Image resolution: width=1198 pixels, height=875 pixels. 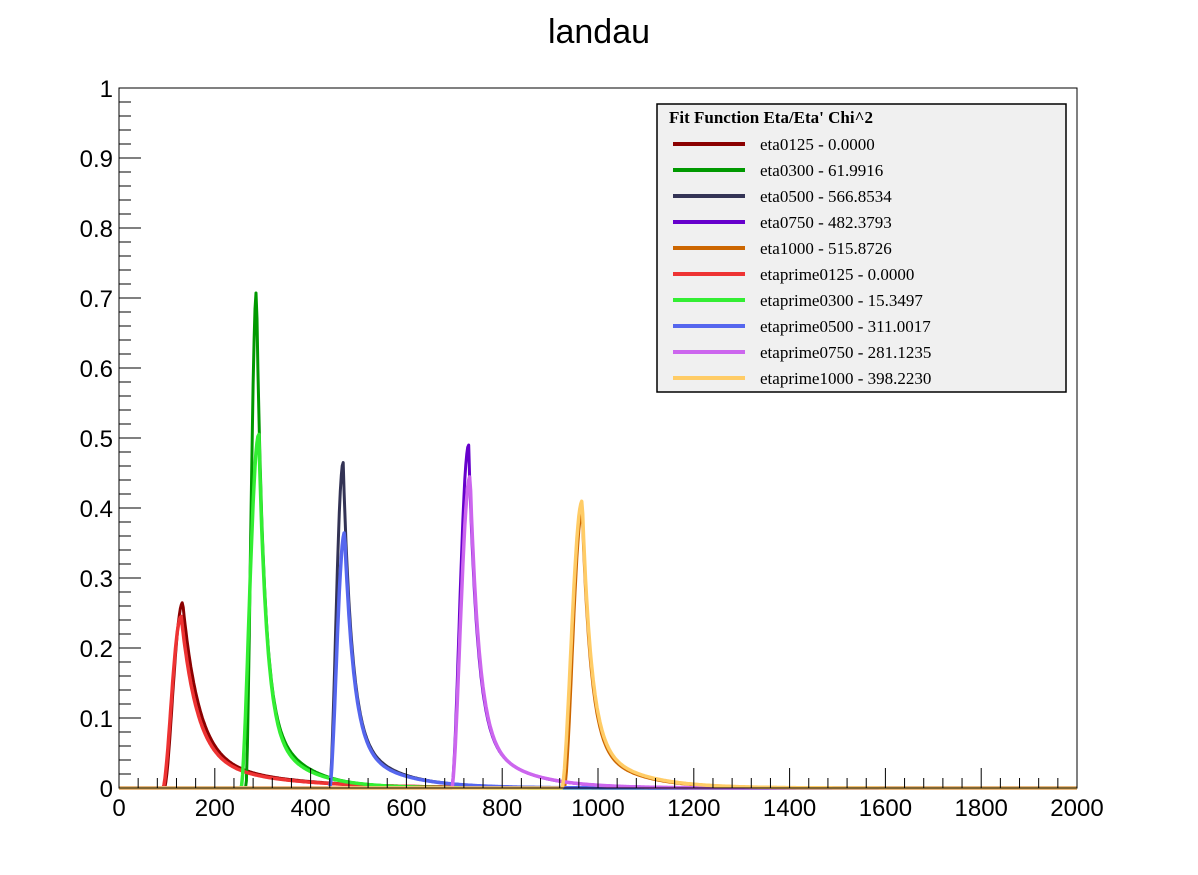 What do you see at coordinates (826, 222) in the screenshot?
I see `legend-label-3: eta0750 - 482.3793` at bounding box center [826, 222].